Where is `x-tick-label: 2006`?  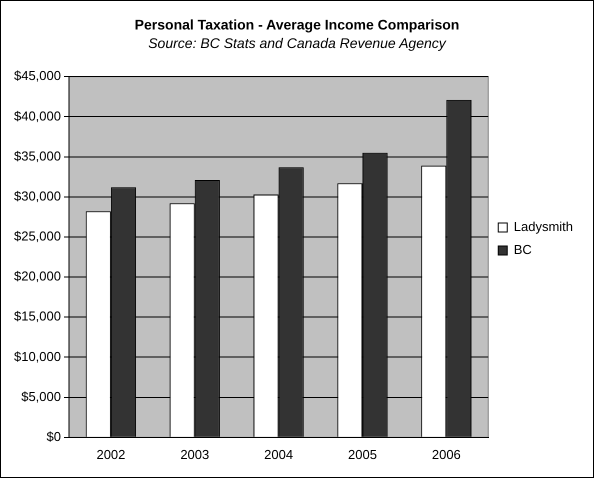 x-tick-label: 2006 is located at coordinates (446, 454).